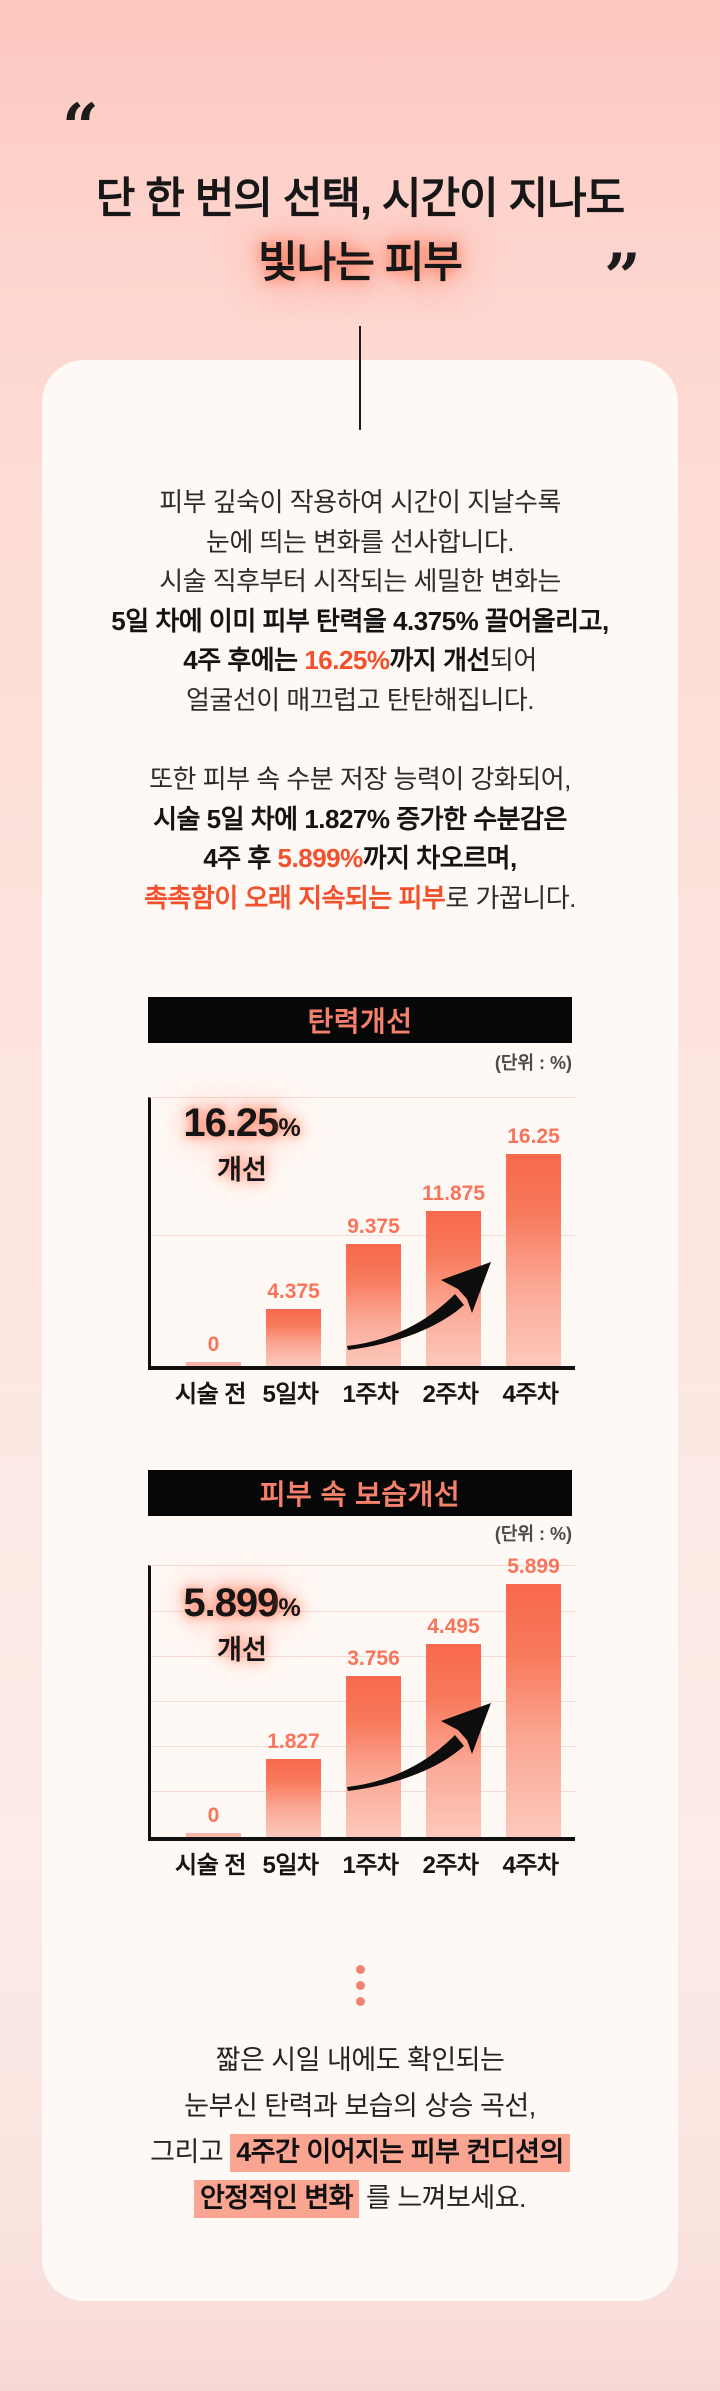  Describe the element at coordinates (293, 1741) in the screenshot. I see `bar-value-label: 1.827` at that location.